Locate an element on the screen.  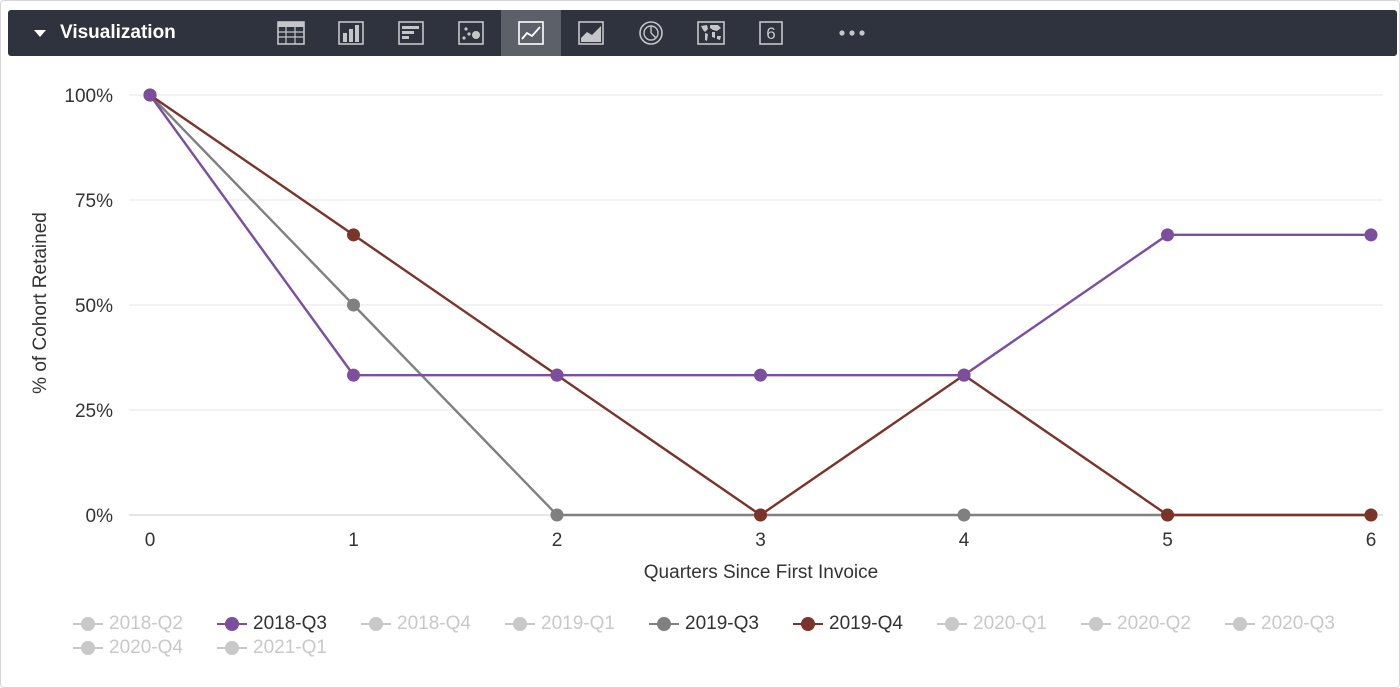
legend-item: 2021-Q1 is located at coordinates (289, 648).